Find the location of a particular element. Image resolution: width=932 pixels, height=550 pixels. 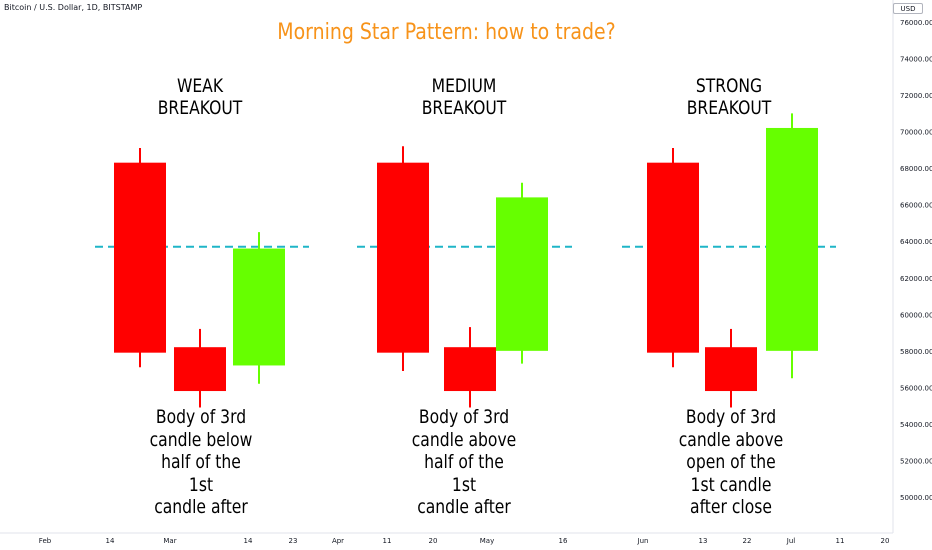

x-tick-label: Jun is located at coordinates (643, 541).